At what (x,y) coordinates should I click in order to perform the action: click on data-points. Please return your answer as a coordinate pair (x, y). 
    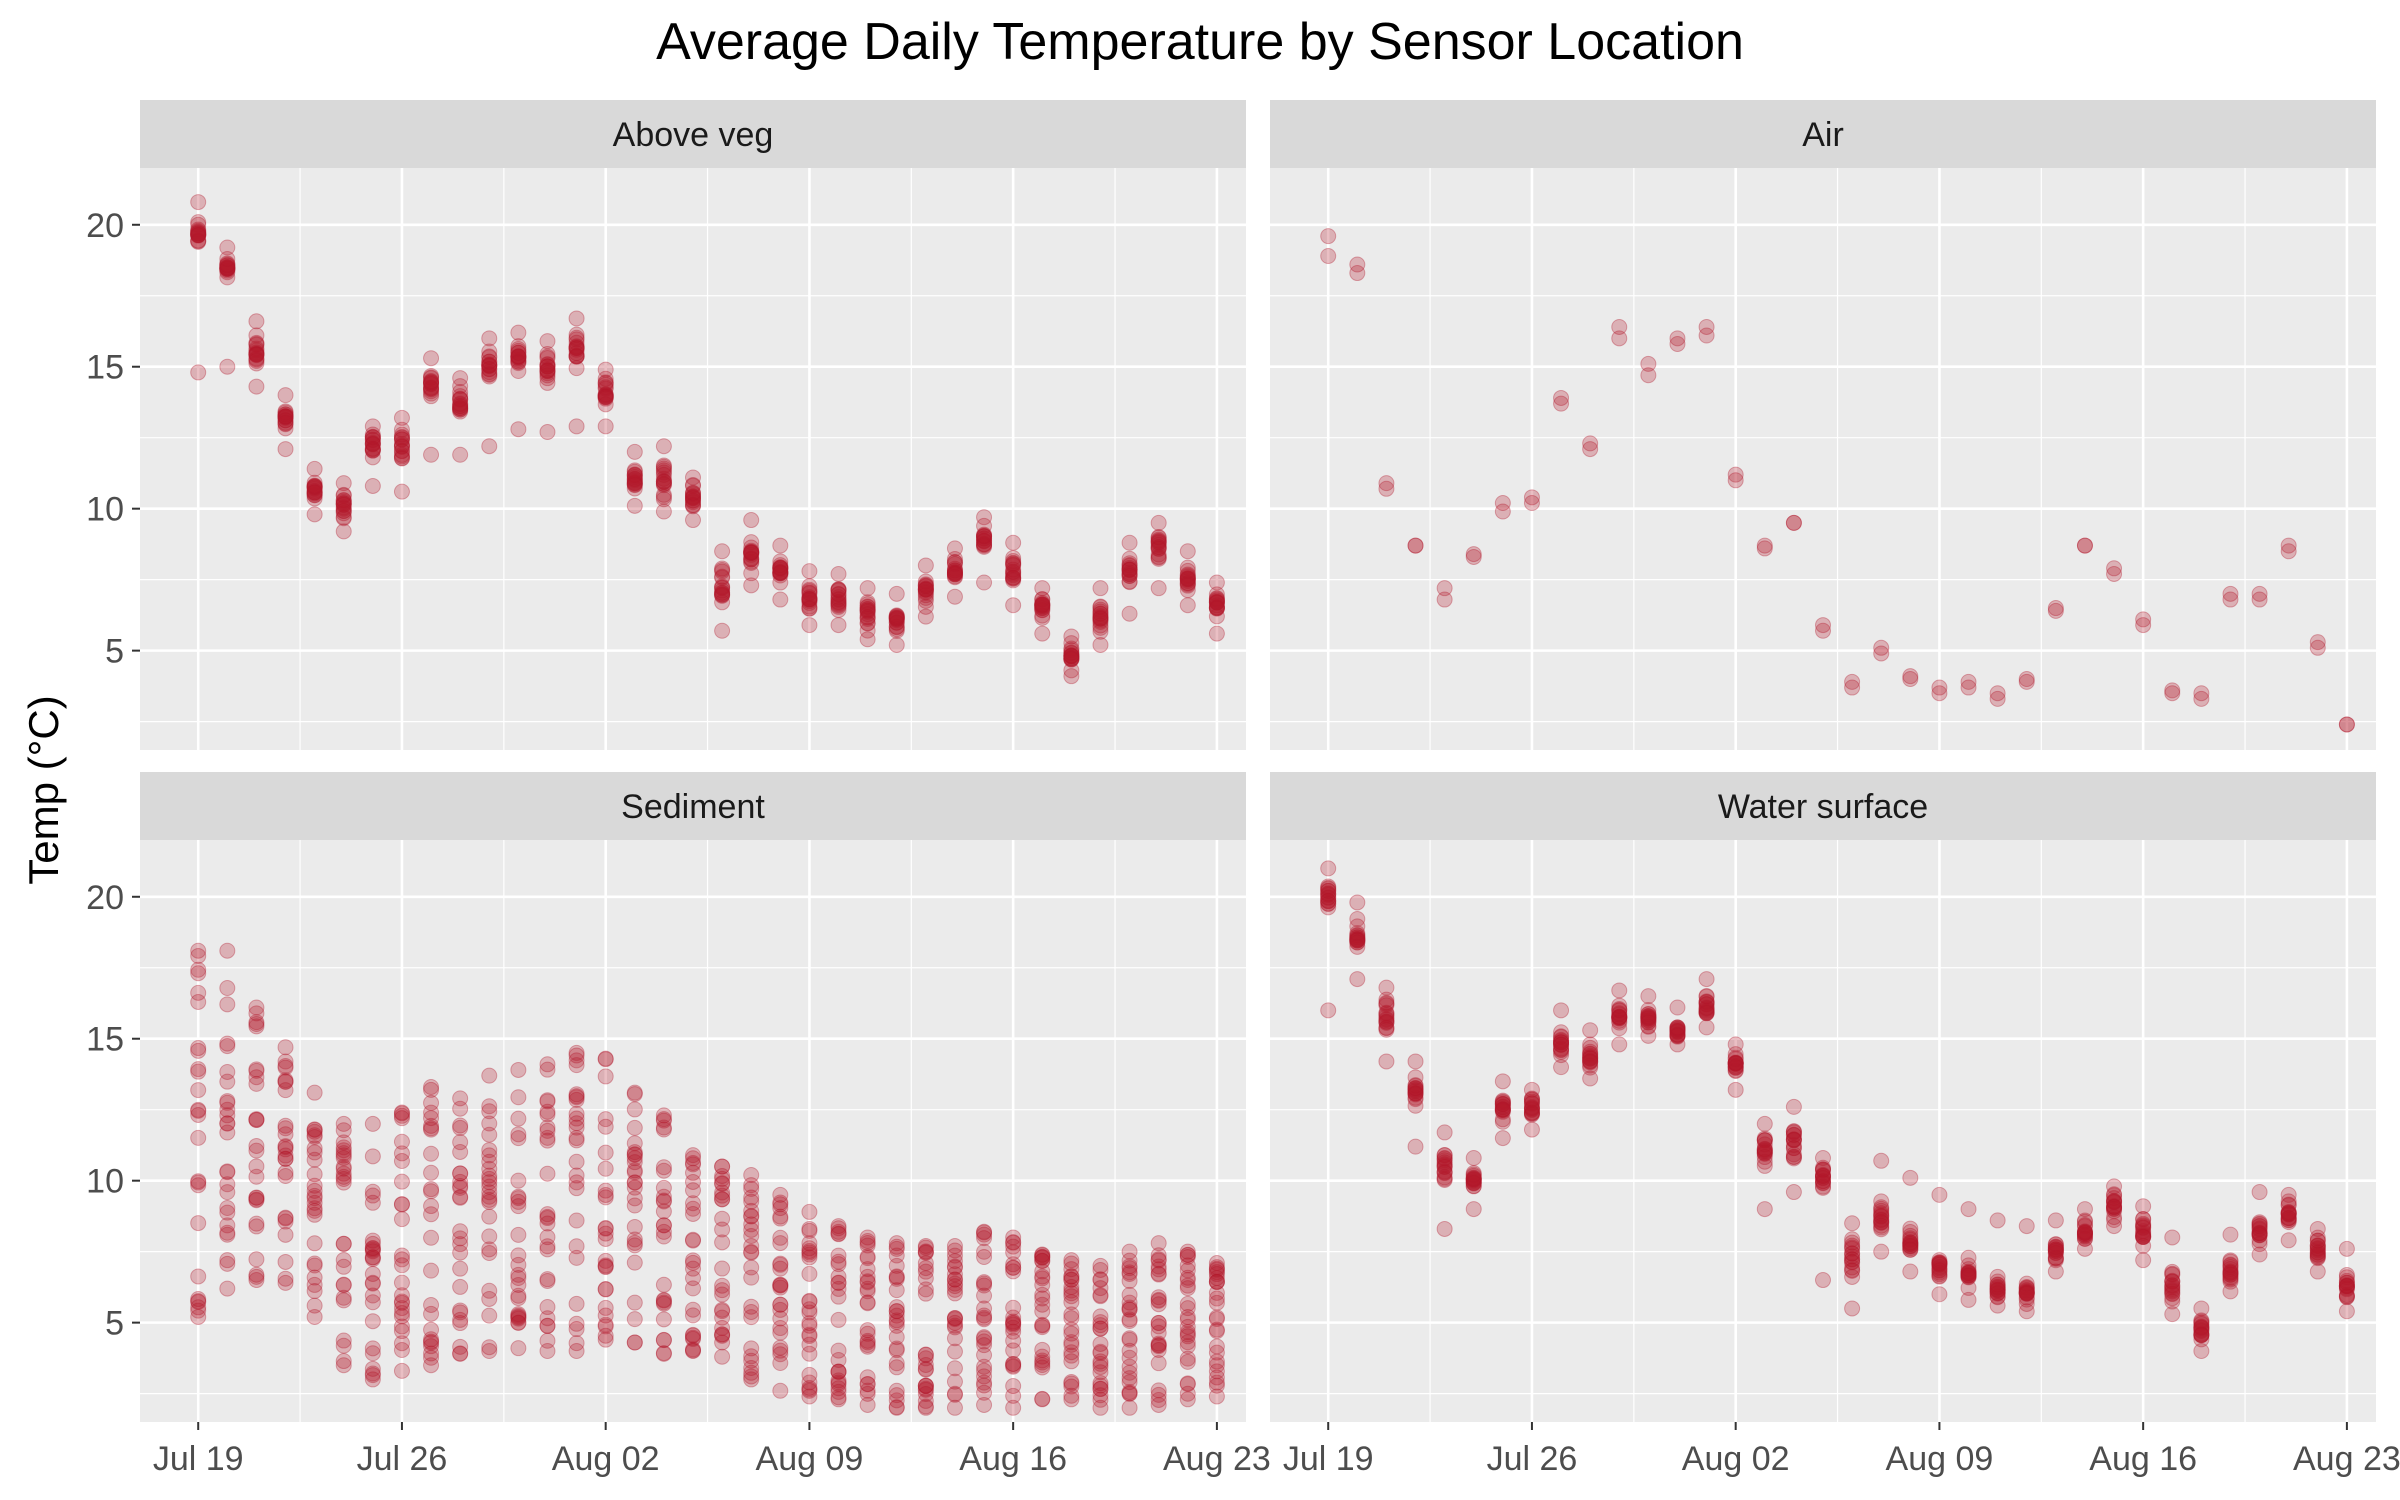
    Looking at the image, I should click on (707, 439).